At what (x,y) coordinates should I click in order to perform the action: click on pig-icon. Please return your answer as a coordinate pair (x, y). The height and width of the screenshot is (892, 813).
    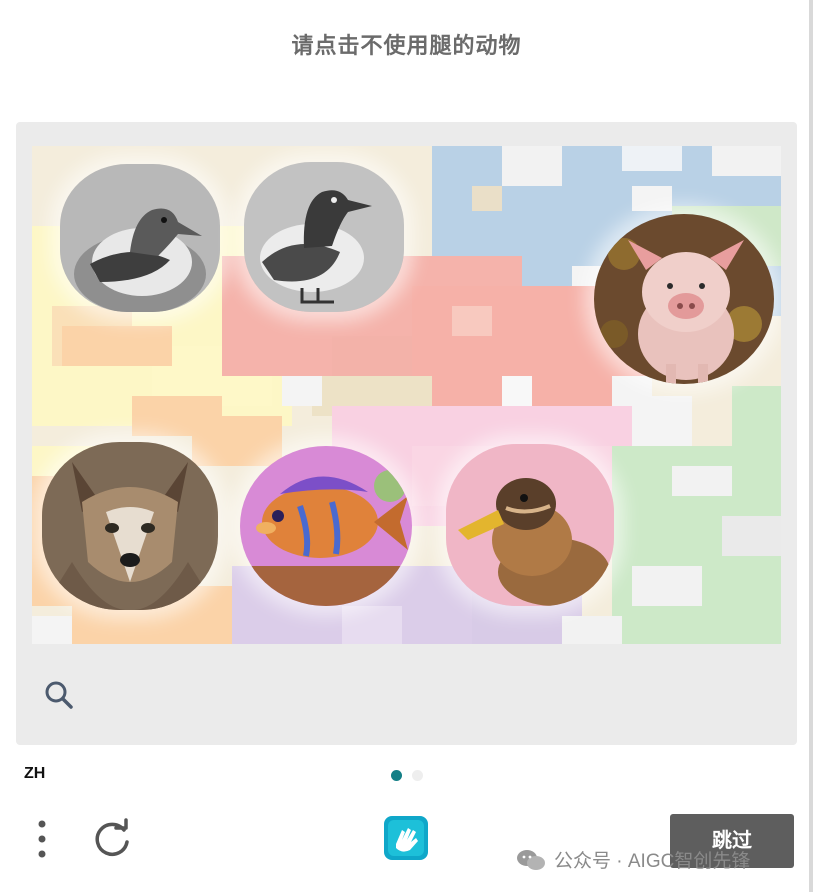
    Looking at the image, I should click on (684, 299).